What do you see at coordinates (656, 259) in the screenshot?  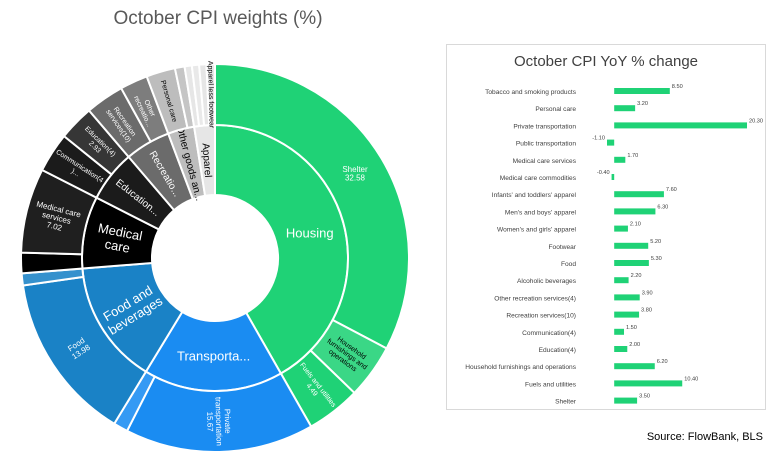 I see `bar-value-label: 5.30` at bounding box center [656, 259].